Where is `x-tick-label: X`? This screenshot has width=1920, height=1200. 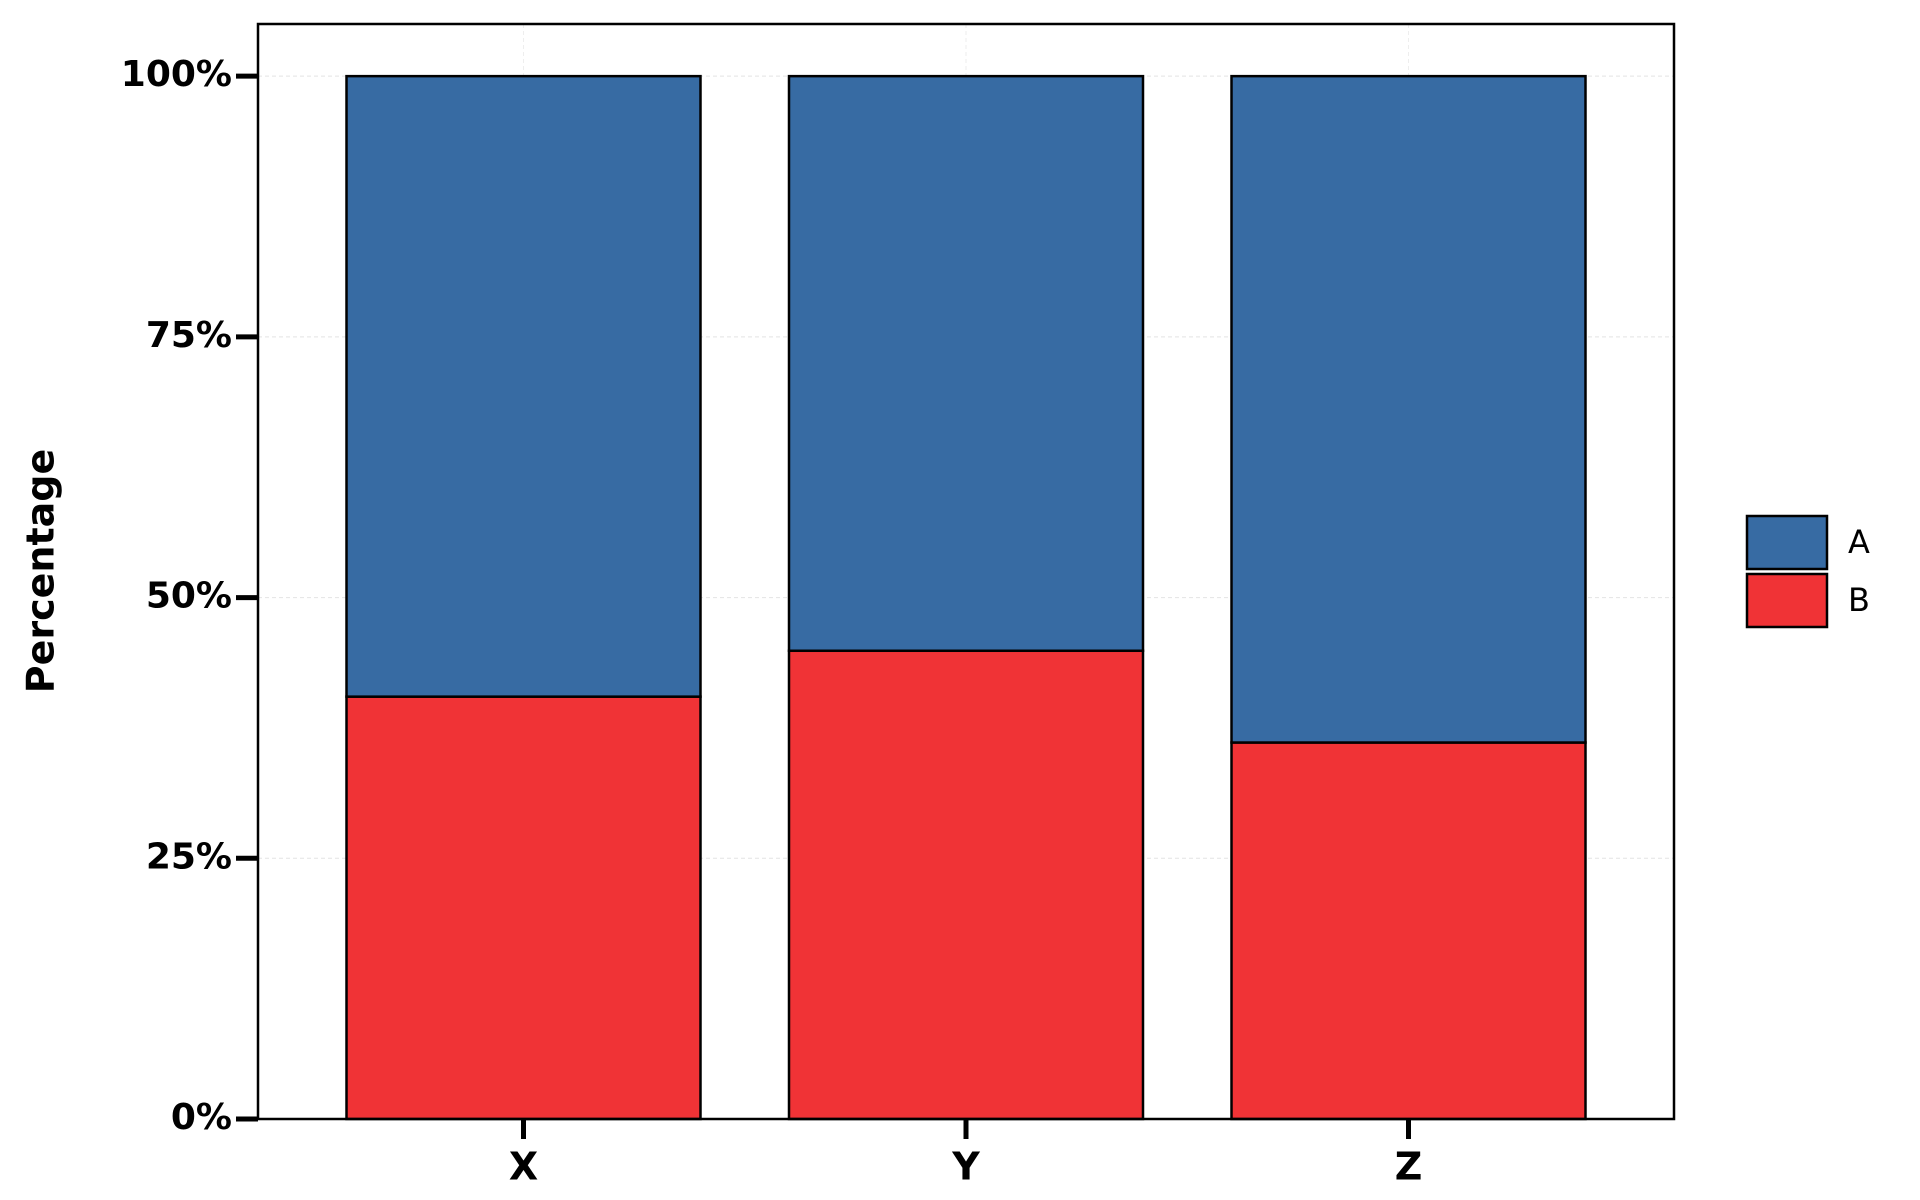 x-tick-label: X is located at coordinates (523, 1167).